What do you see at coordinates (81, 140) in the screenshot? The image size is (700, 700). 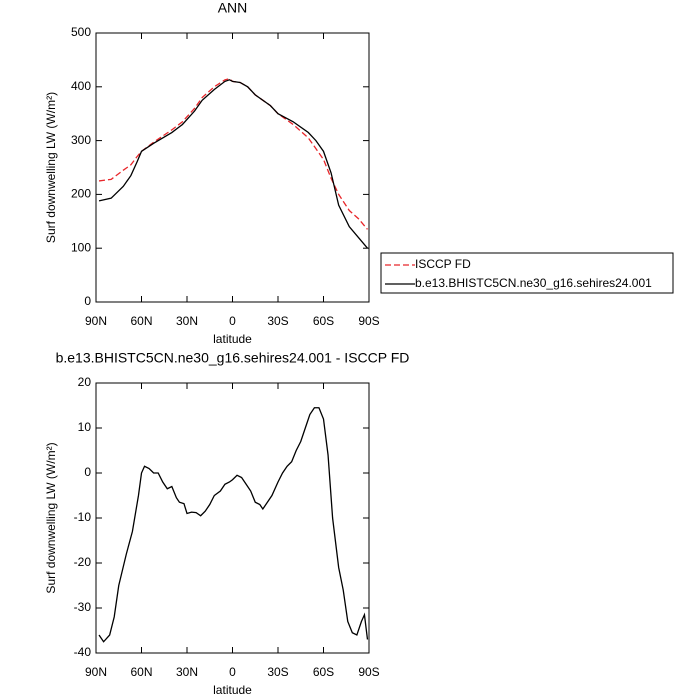 I see `y-tick-label: 300` at bounding box center [81, 140].